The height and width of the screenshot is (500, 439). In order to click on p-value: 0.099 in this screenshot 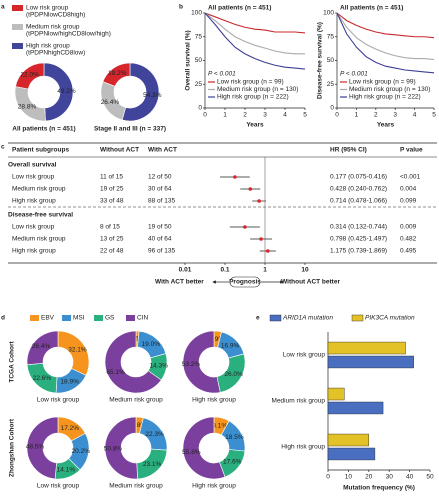, I will do `click(408, 201)`.